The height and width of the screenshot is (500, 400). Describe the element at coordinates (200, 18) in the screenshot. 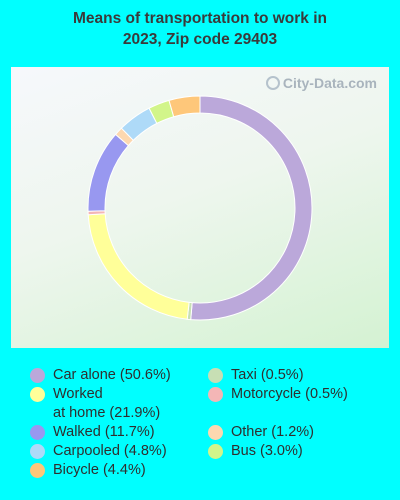

I see `chart-title-line-1: Means of transportation to work in` at that location.